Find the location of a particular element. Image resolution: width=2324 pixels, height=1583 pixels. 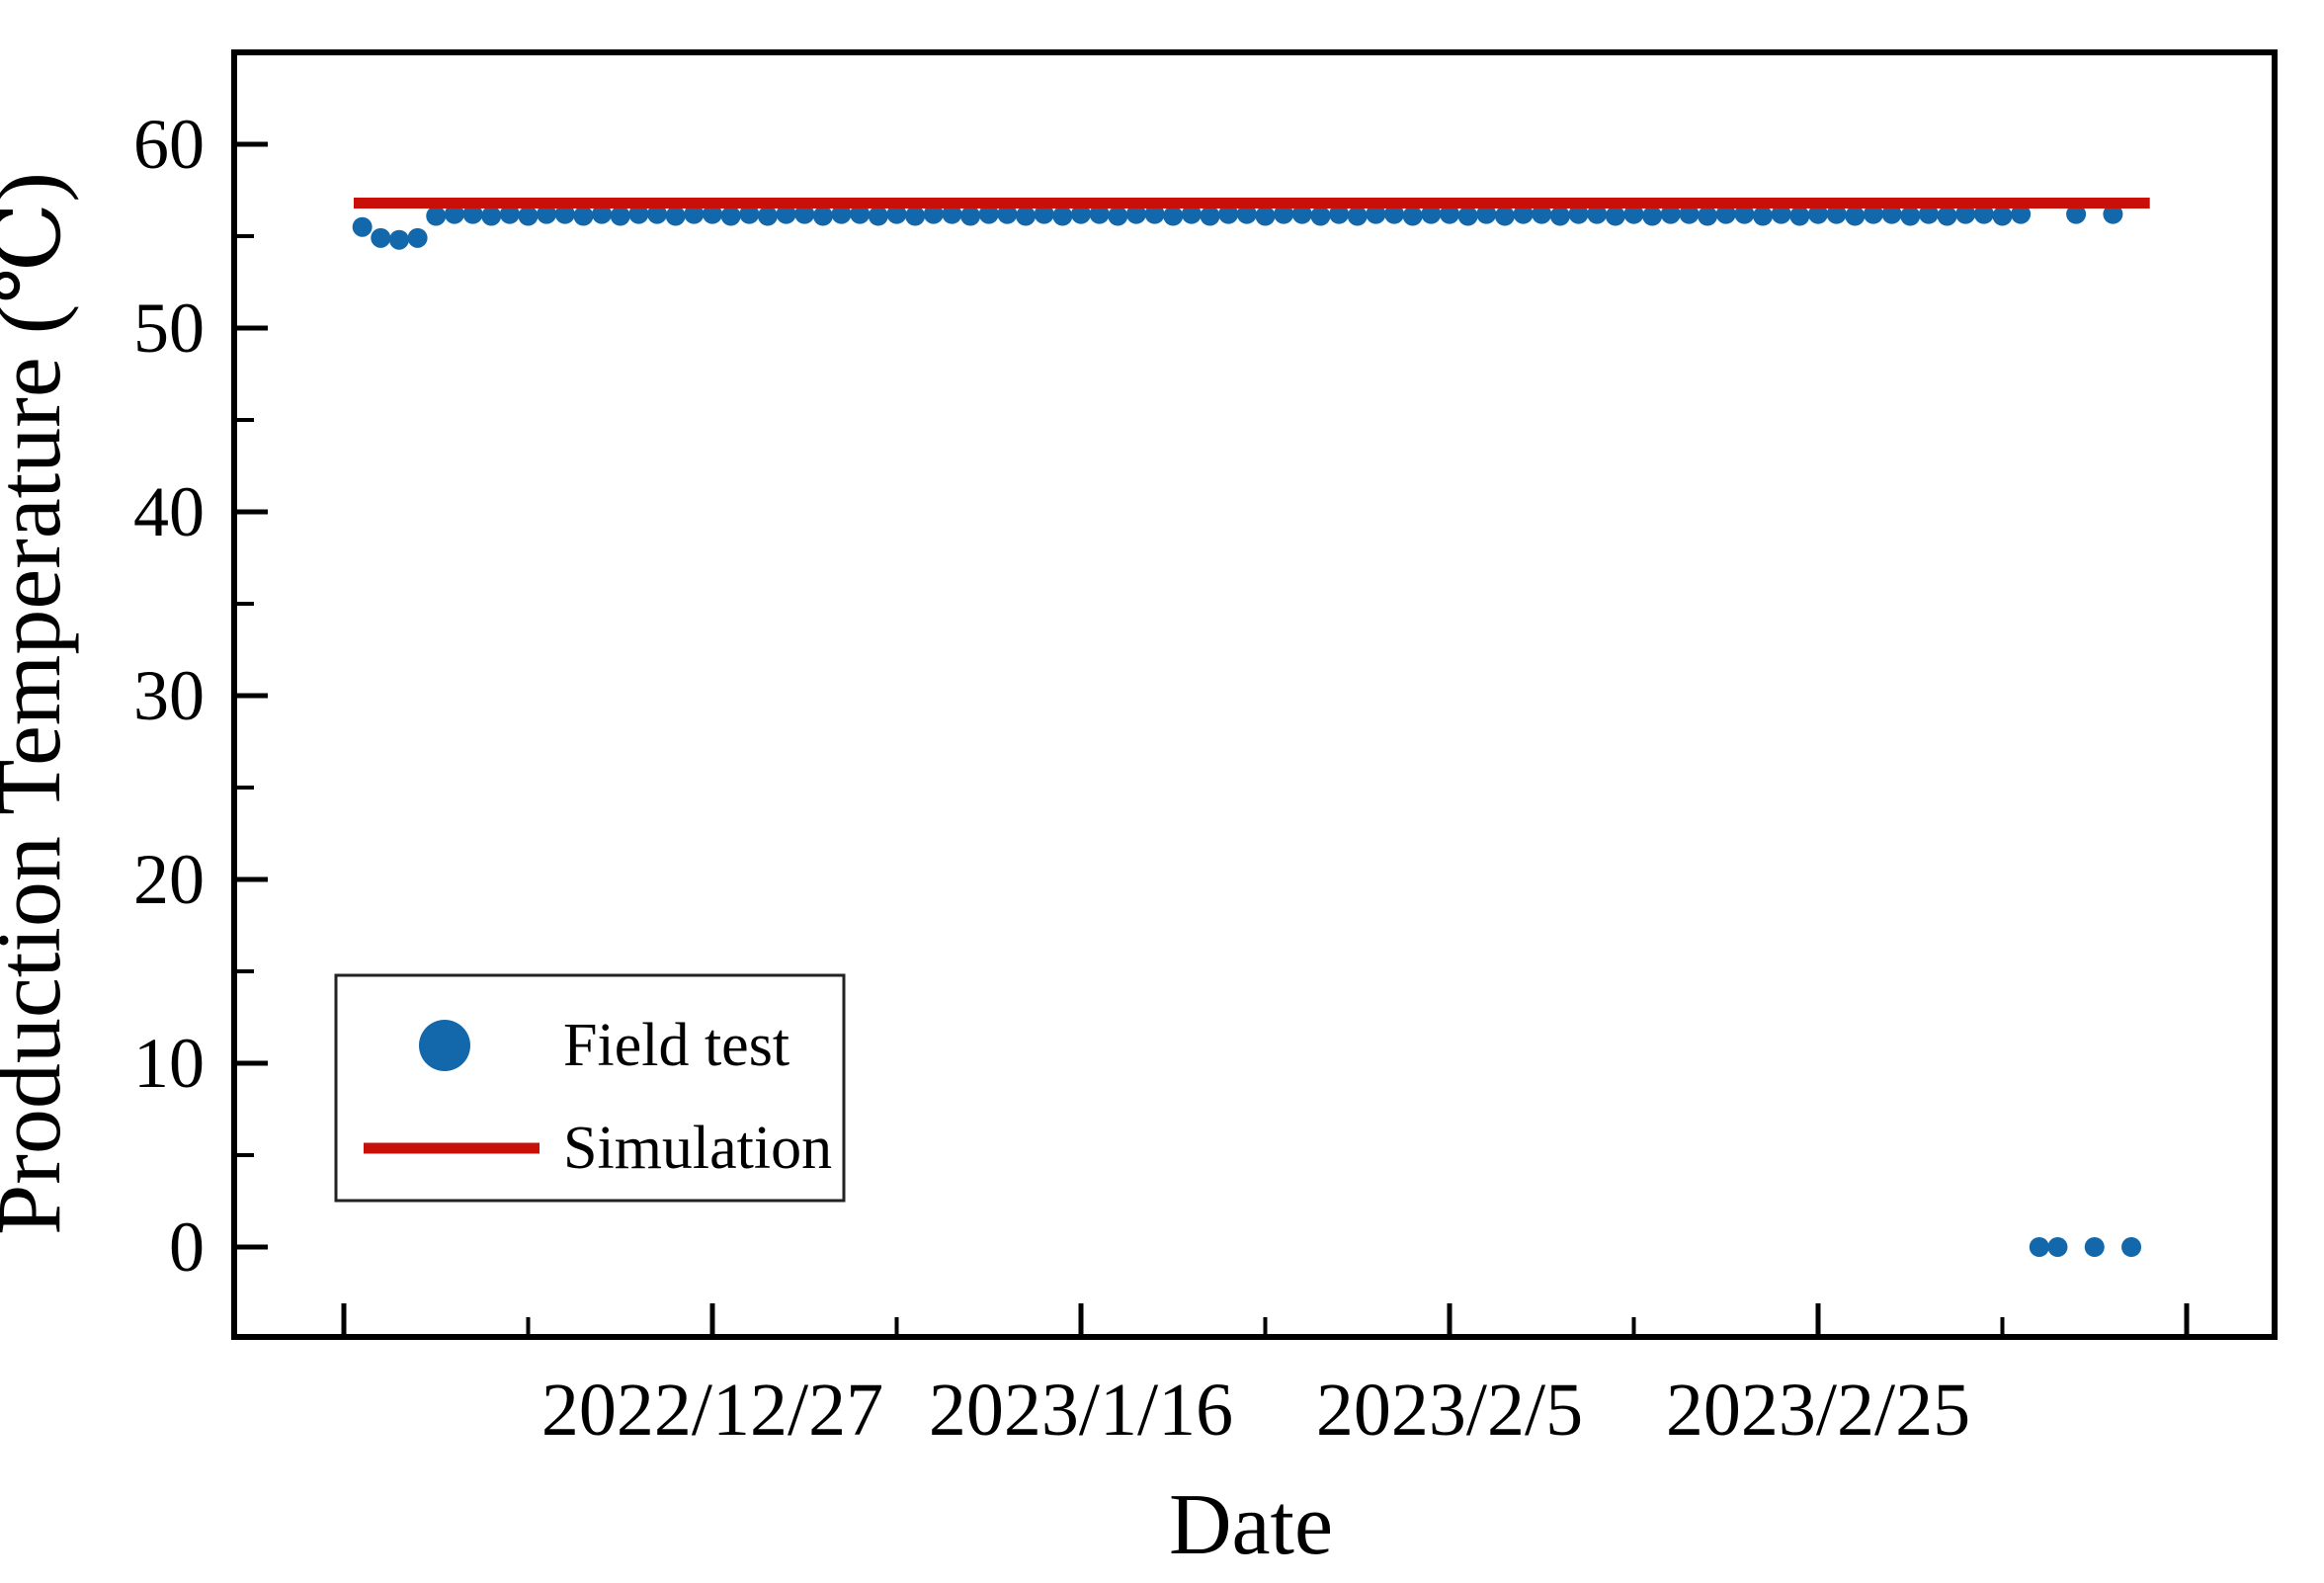

x-axis-title: Date is located at coordinates (1251, 1525).